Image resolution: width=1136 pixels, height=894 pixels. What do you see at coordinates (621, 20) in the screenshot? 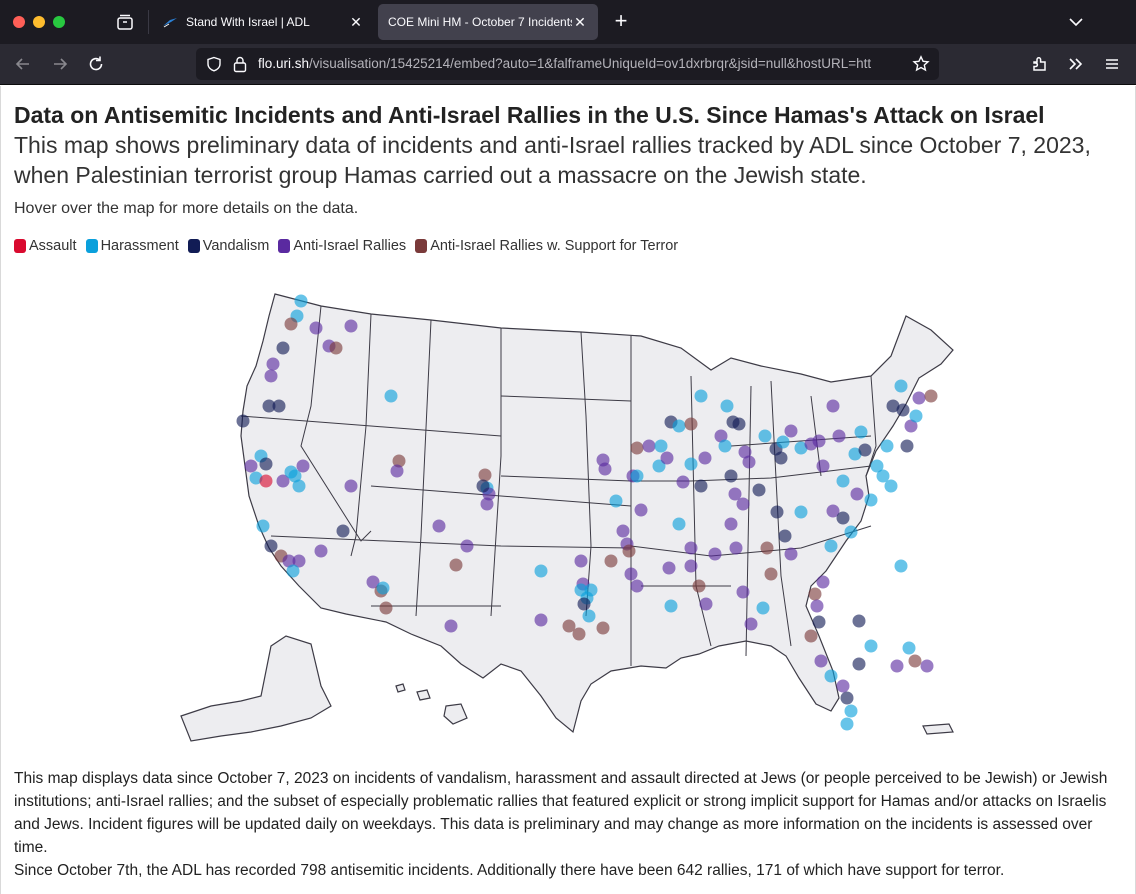
I see `new-tab-icon: +` at bounding box center [621, 20].